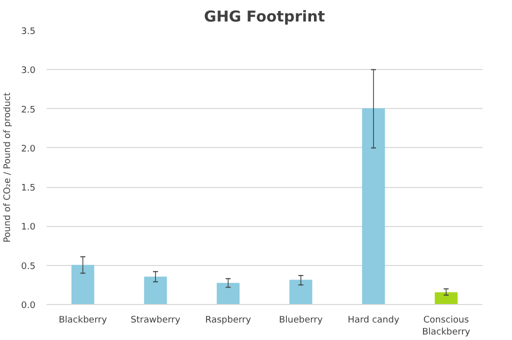 The width and height of the screenshot is (512, 340). What do you see at coordinates (28, 227) in the screenshot?
I see `y-tick-label: 1.0` at bounding box center [28, 227].